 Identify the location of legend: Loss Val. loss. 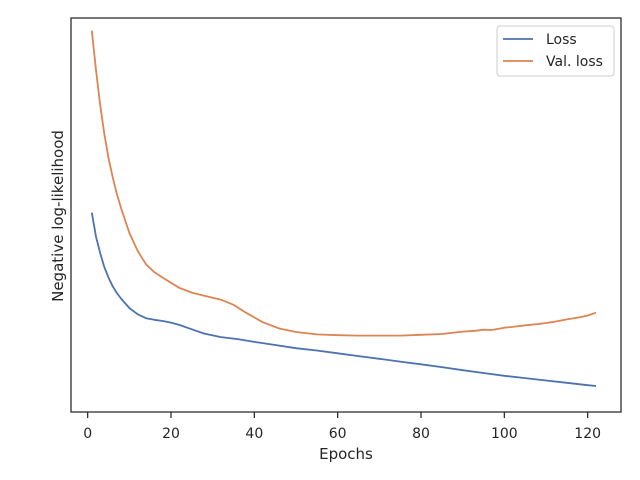
(555, 51).